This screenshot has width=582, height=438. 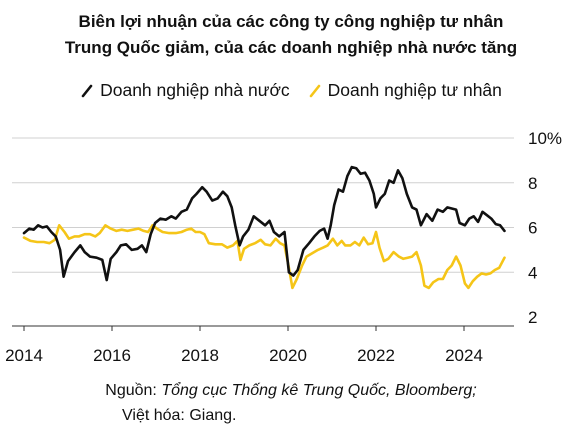 What do you see at coordinates (319, 390) in the screenshot?
I see `source-text: Tổng cục Thống kê Trung Quốc, Bloomberg;` at bounding box center [319, 390].